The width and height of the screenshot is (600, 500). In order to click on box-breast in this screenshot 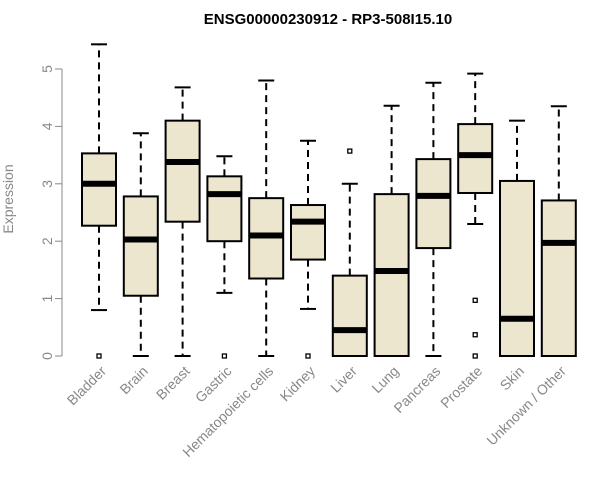, I will do `click(182, 221)`.